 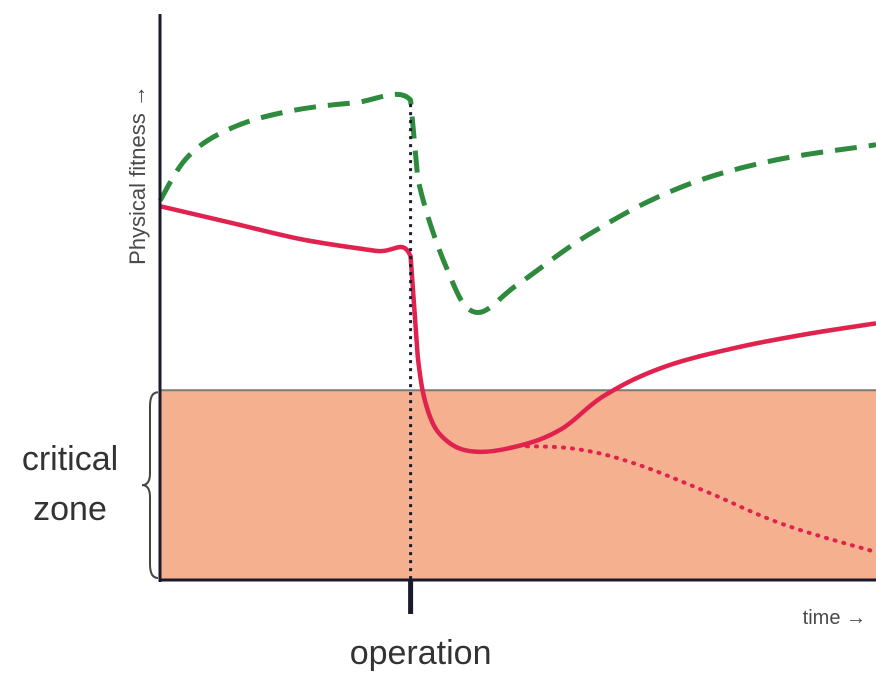 I want to click on series-line-dotted, so click(x=696, y=499).